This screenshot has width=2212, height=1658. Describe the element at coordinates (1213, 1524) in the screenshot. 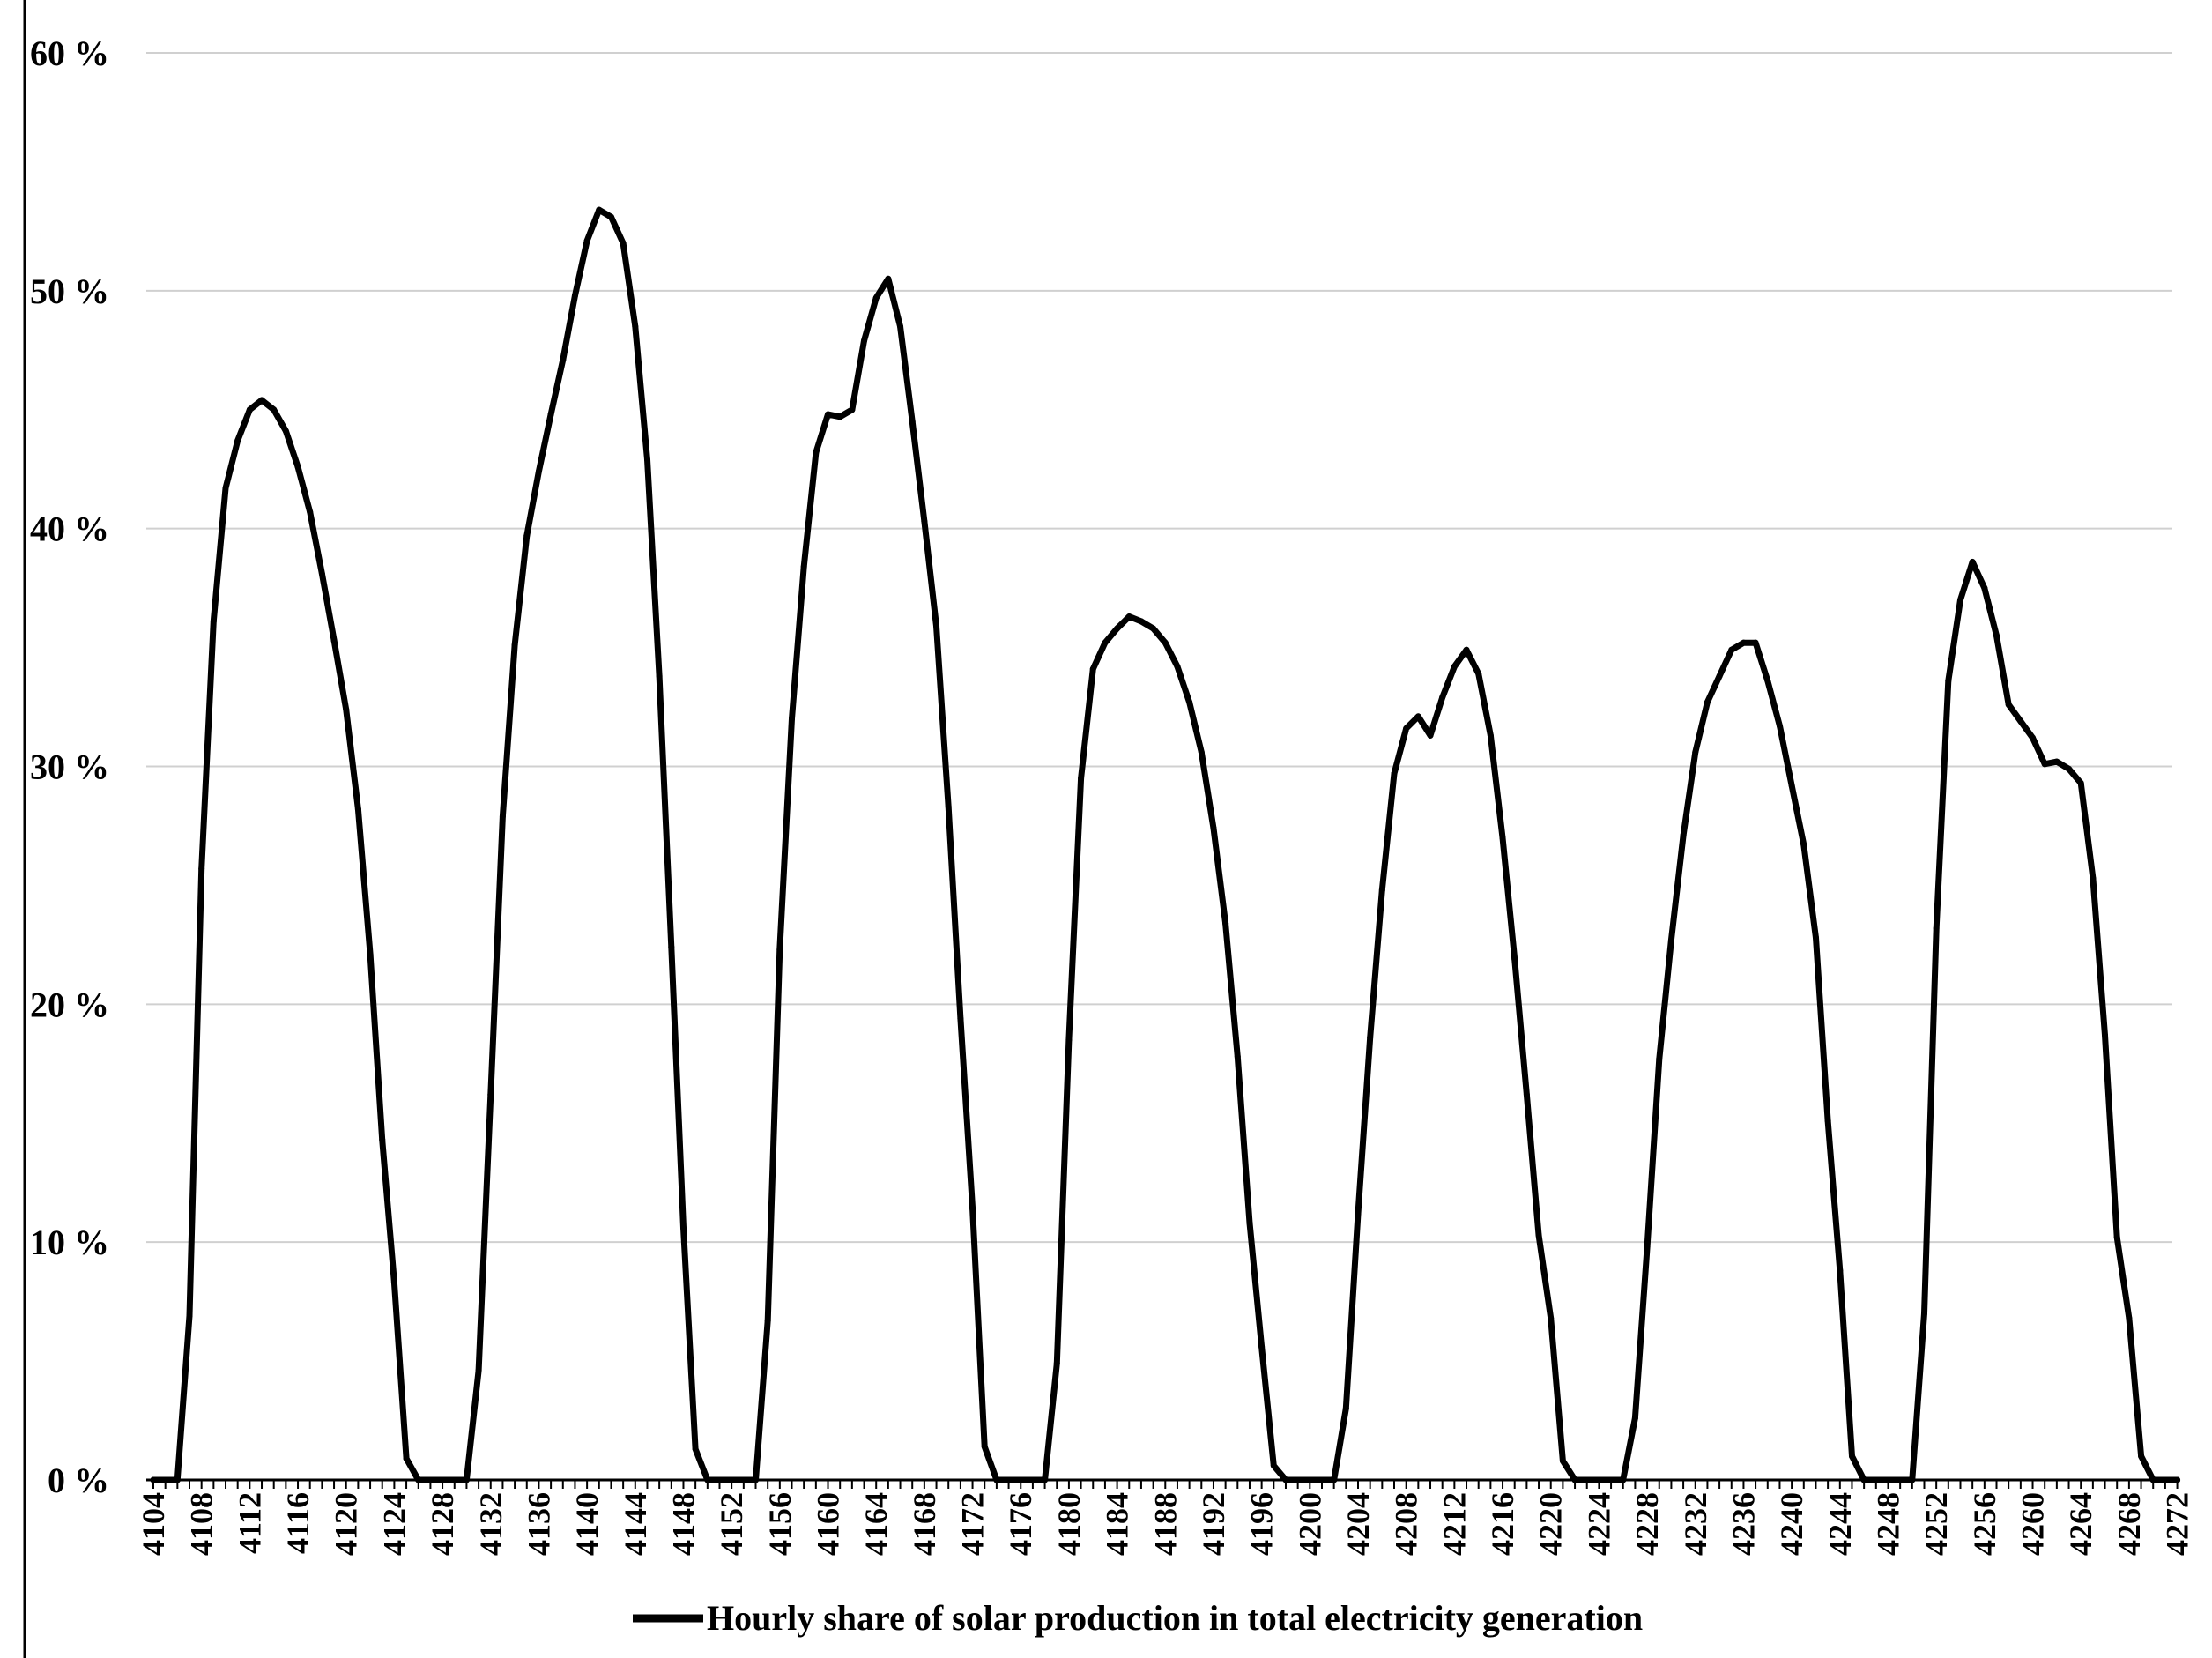

I see `x-tick-label: 4192` at that location.